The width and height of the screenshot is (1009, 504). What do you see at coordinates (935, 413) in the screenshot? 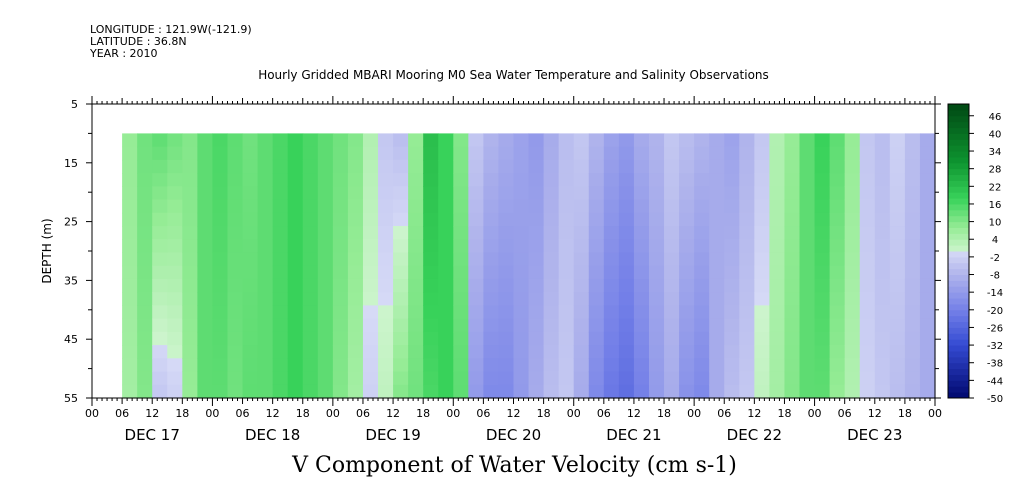
I see `x-hour-label: 00` at bounding box center [935, 413].